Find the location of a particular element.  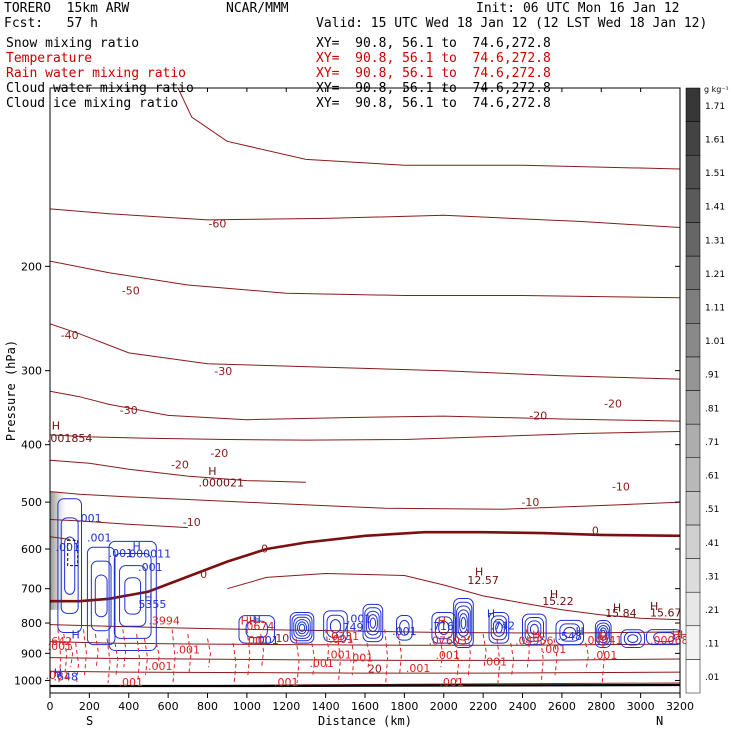

y-tick-label: 900 is located at coordinates (31, 653).